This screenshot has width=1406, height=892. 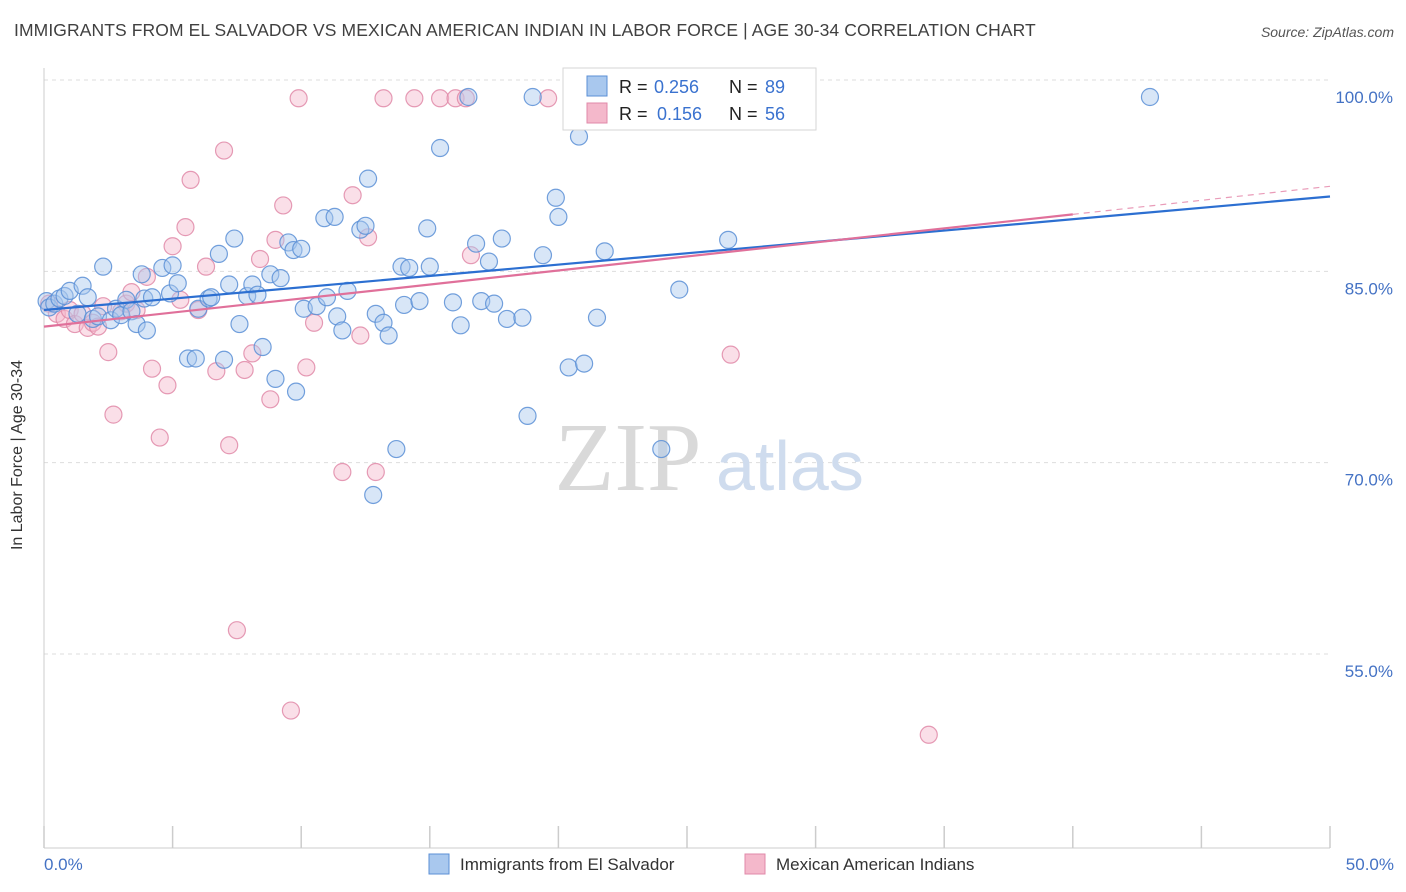 What do you see at coordinates (597, 113) in the screenshot?
I see `legend-swatch-pink` at bounding box center [597, 113].